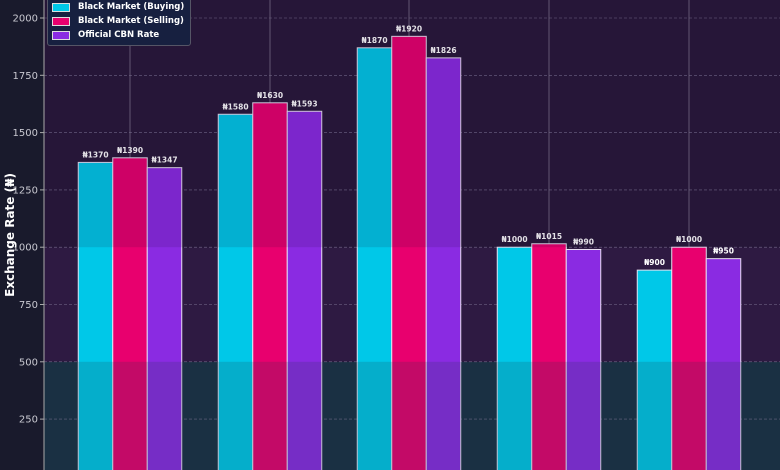 This screenshot has width=780, height=470. I want to click on data-label: ₦1015, so click(549, 236).